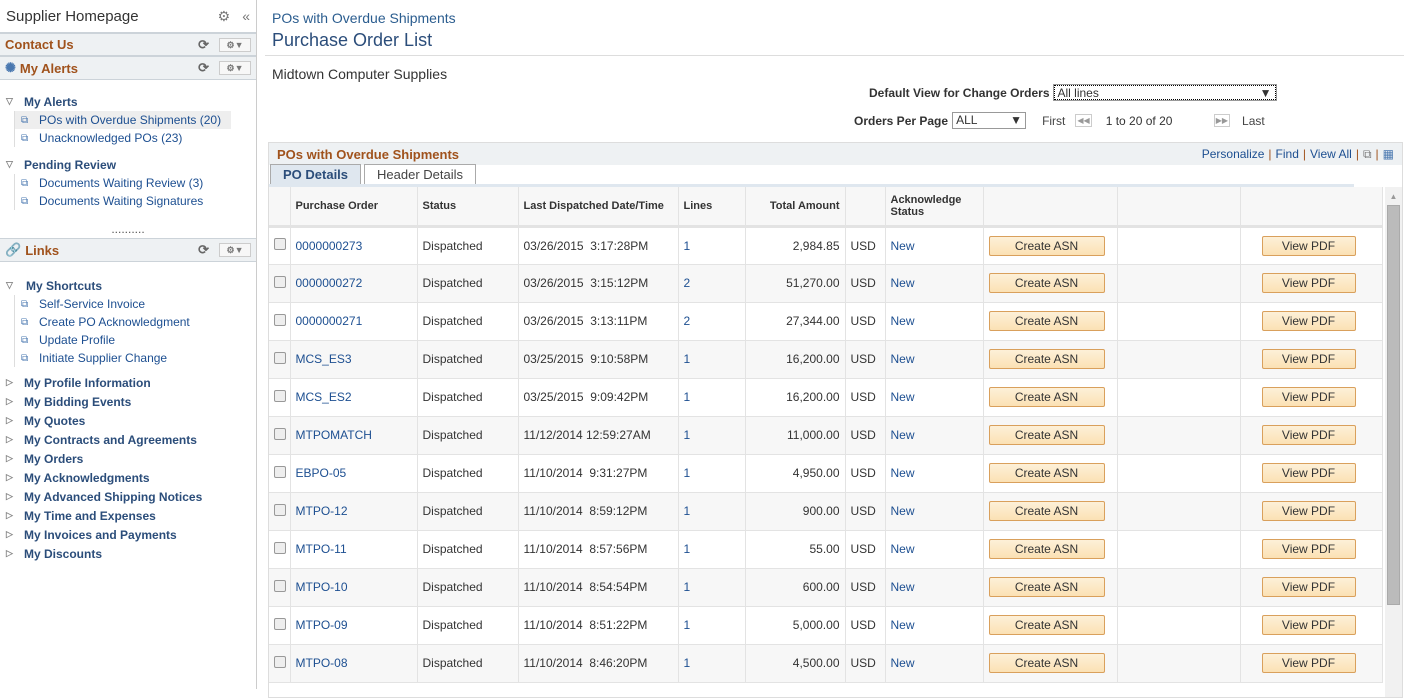  What do you see at coordinates (329, 321) in the screenshot?
I see `purchase-order-link: 0000000271` at bounding box center [329, 321].